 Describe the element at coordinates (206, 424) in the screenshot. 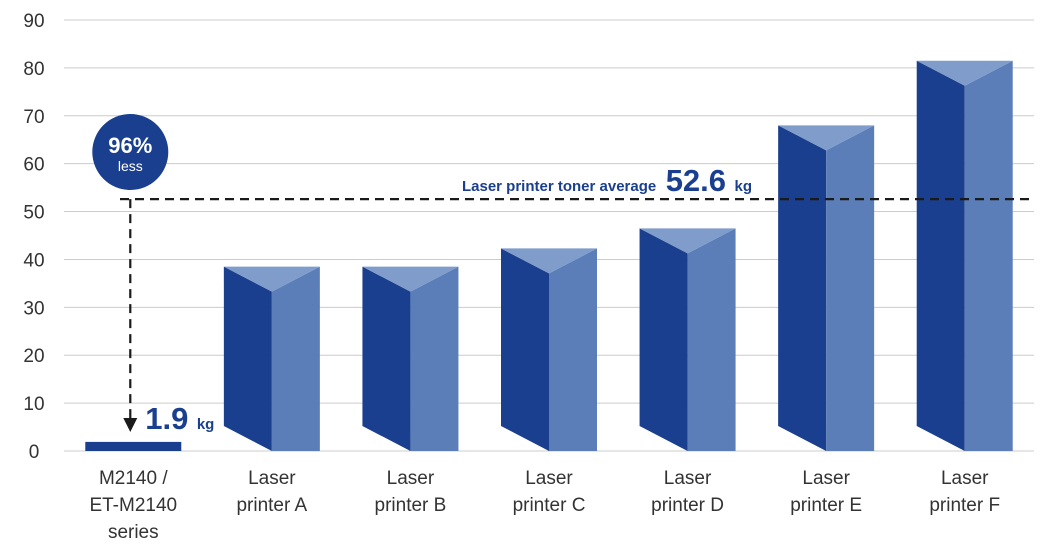

I see `first-bar-unit: kg` at that location.